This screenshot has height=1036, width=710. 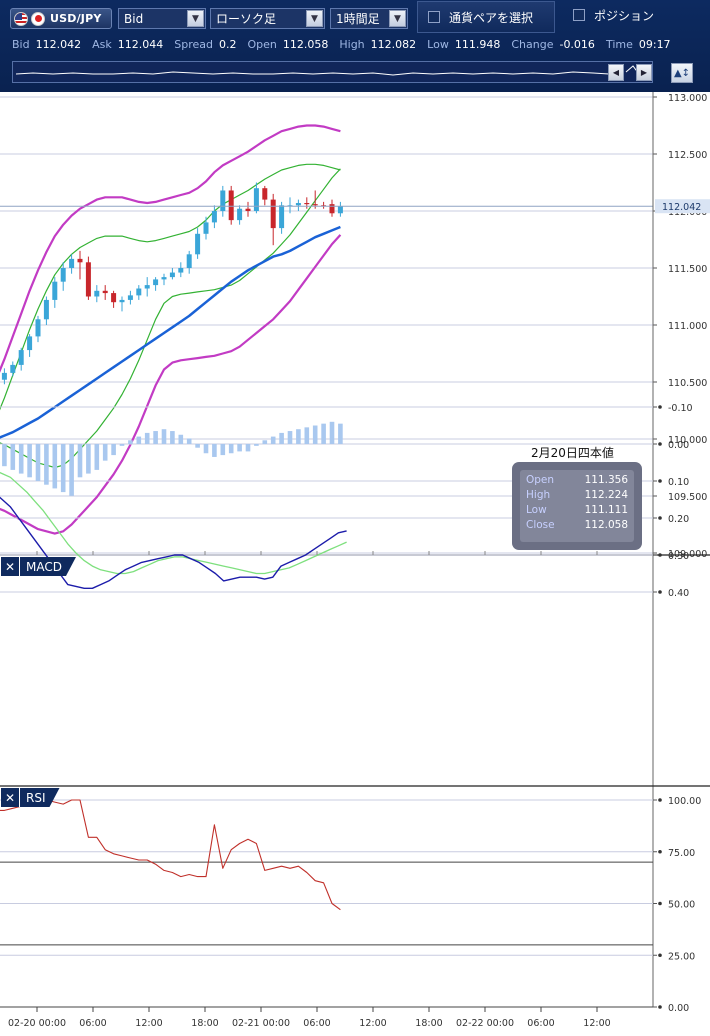 I want to click on change-value: -0.016, so click(x=577, y=44).